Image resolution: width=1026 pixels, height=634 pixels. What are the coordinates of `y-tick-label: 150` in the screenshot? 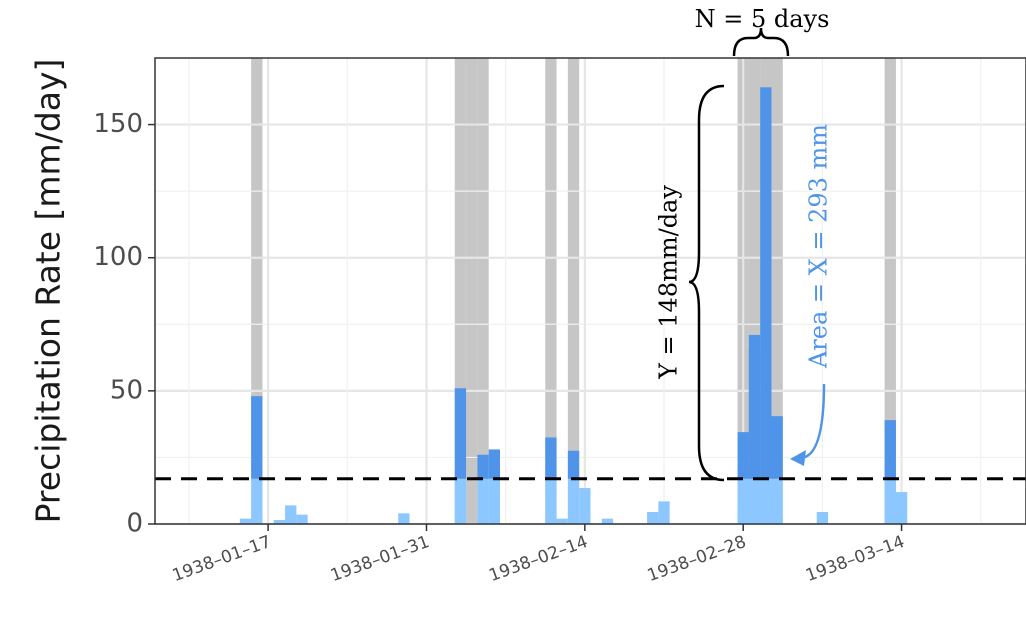 It's located at (118, 124).